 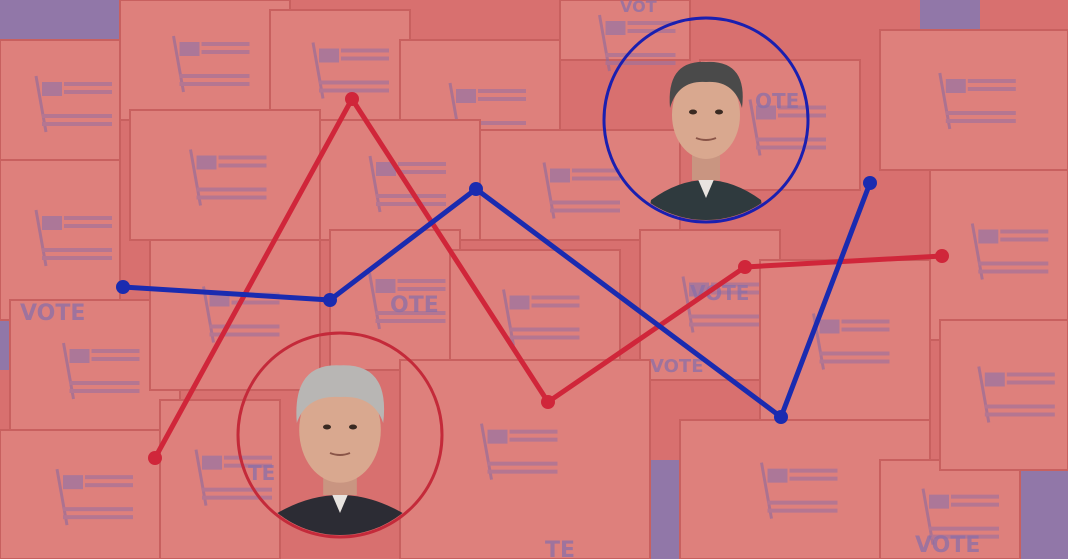 I want to click on portrait-man-gray-hair, so click(x=340, y=435).